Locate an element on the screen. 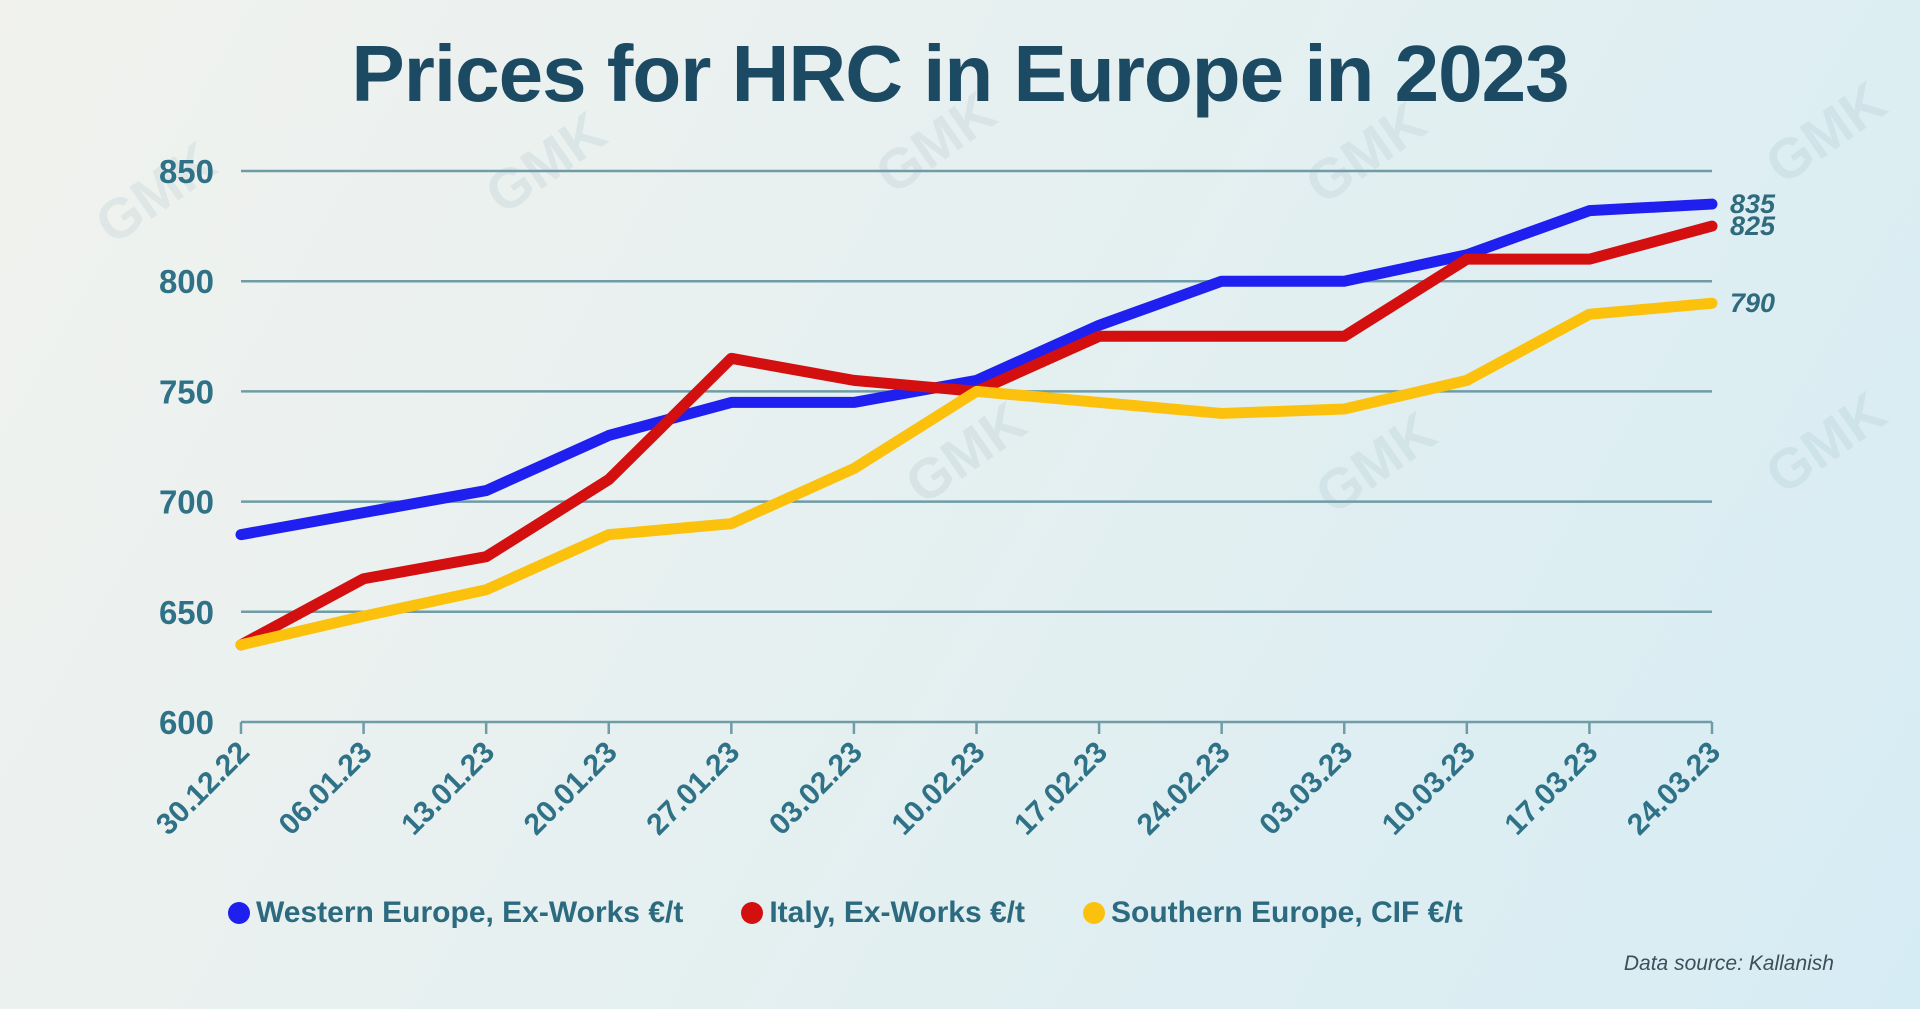 The width and height of the screenshot is (1920, 1009). legend-item: Western Europe, Ex-Works €/t is located at coordinates (455, 913).